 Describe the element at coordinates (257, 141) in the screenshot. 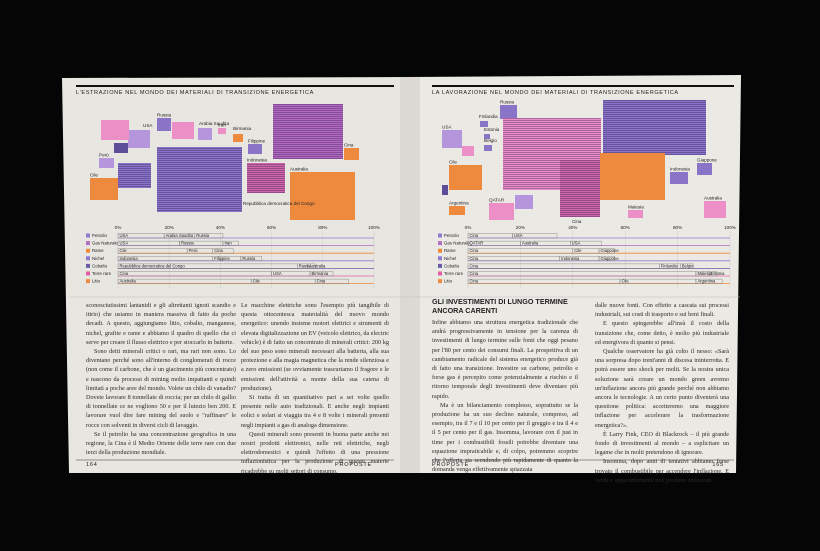

I see `block-label: Filippine` at that location.